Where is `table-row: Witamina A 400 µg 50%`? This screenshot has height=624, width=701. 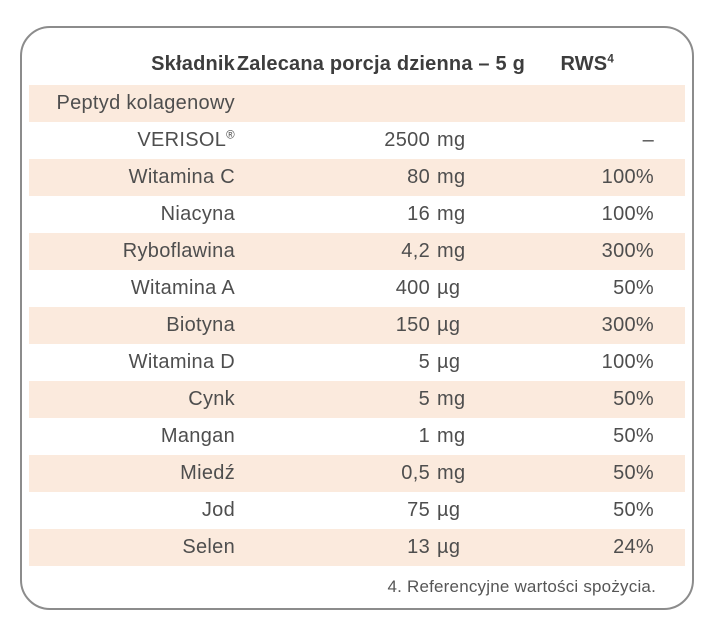 table-row: Witamina A 400 µg 50% is located at coordinates (357, 288).